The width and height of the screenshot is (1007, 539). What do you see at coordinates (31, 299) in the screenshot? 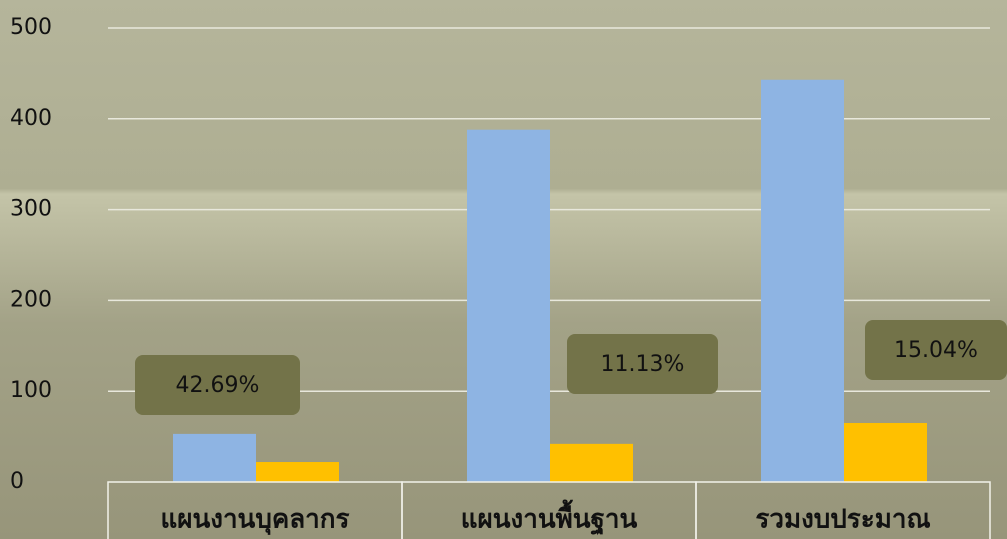
I see `y-tick-label: 200` at bounding box center [31, 299].